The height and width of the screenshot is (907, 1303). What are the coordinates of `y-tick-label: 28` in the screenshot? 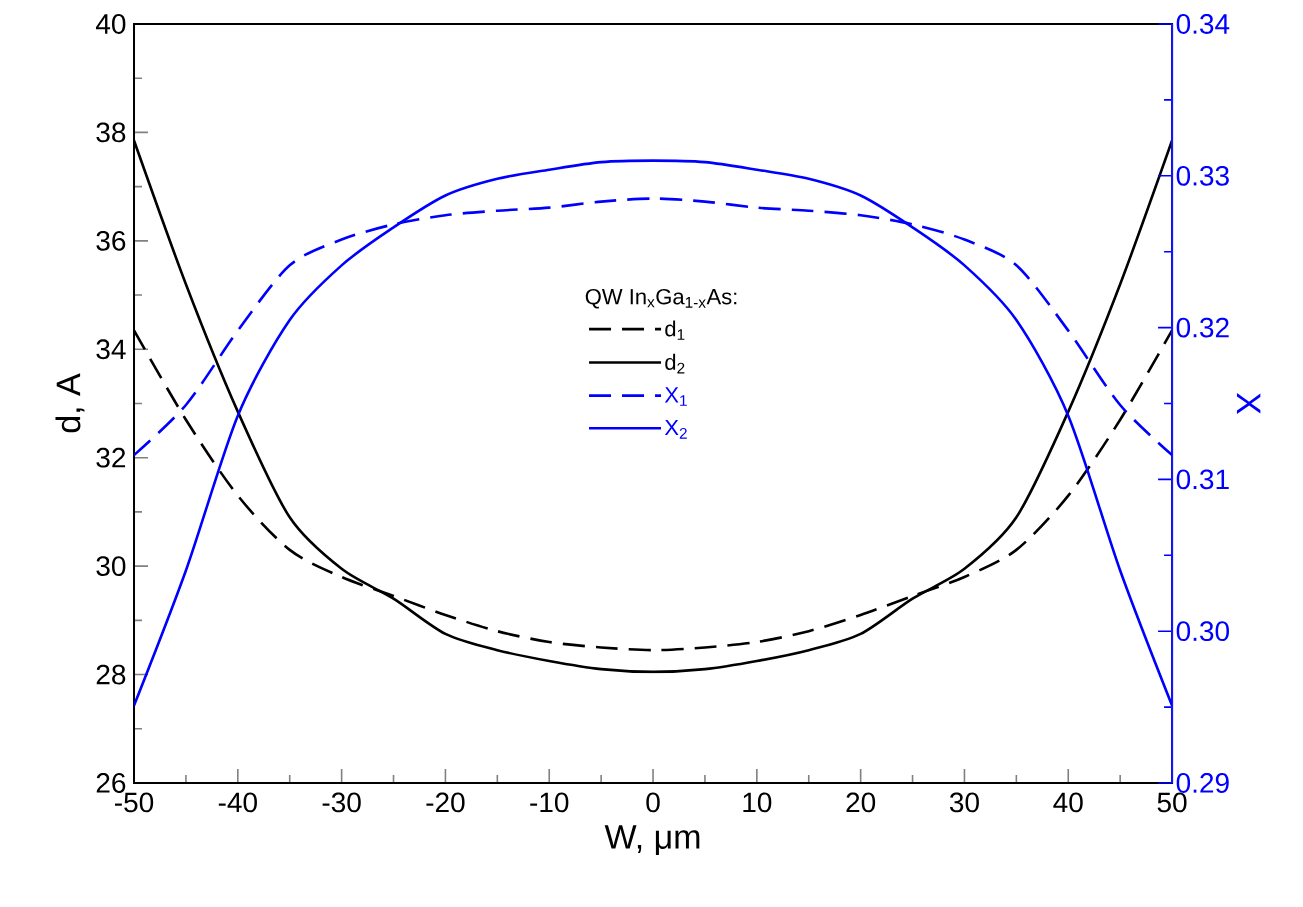 It's located at (111, 674).